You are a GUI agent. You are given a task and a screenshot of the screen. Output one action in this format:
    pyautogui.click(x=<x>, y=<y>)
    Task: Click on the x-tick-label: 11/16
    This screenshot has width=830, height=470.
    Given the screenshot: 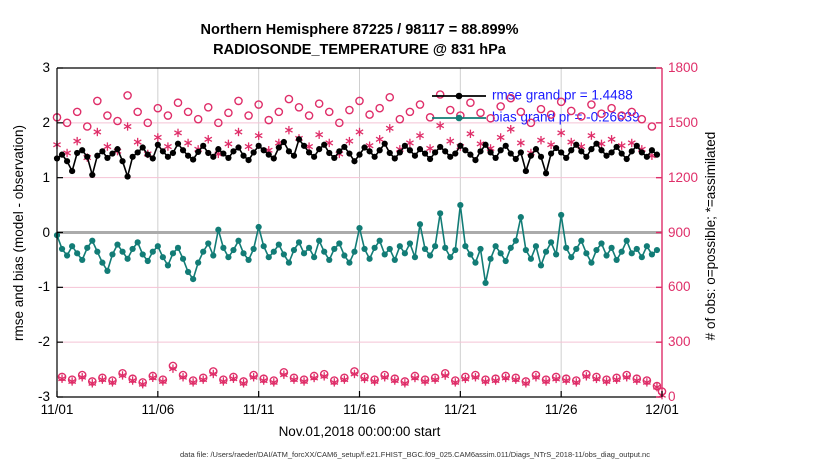 What is the action you would take?
    pyautogui.click(x=359, y=409)
    